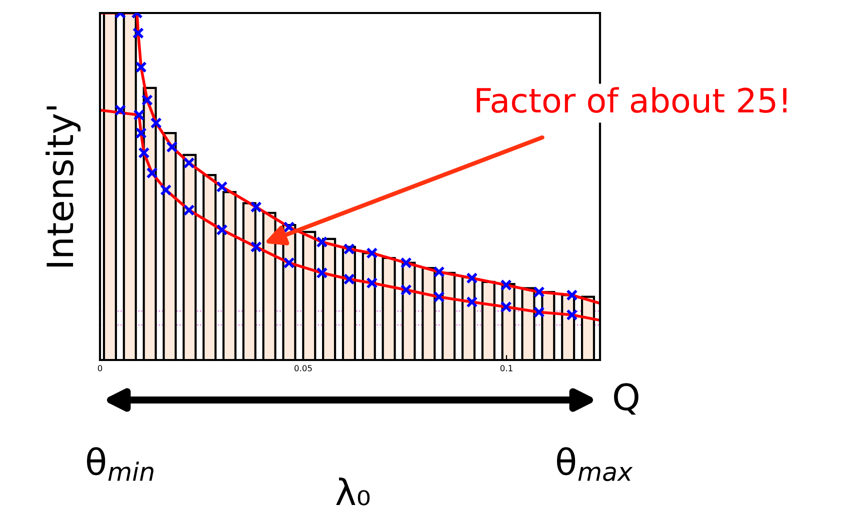 The height and width of the screenshot is (509, 850). Describe the element at coordinates (631, 100) in the screenshot. I see `annotation: Factor of about 25!` at that location.